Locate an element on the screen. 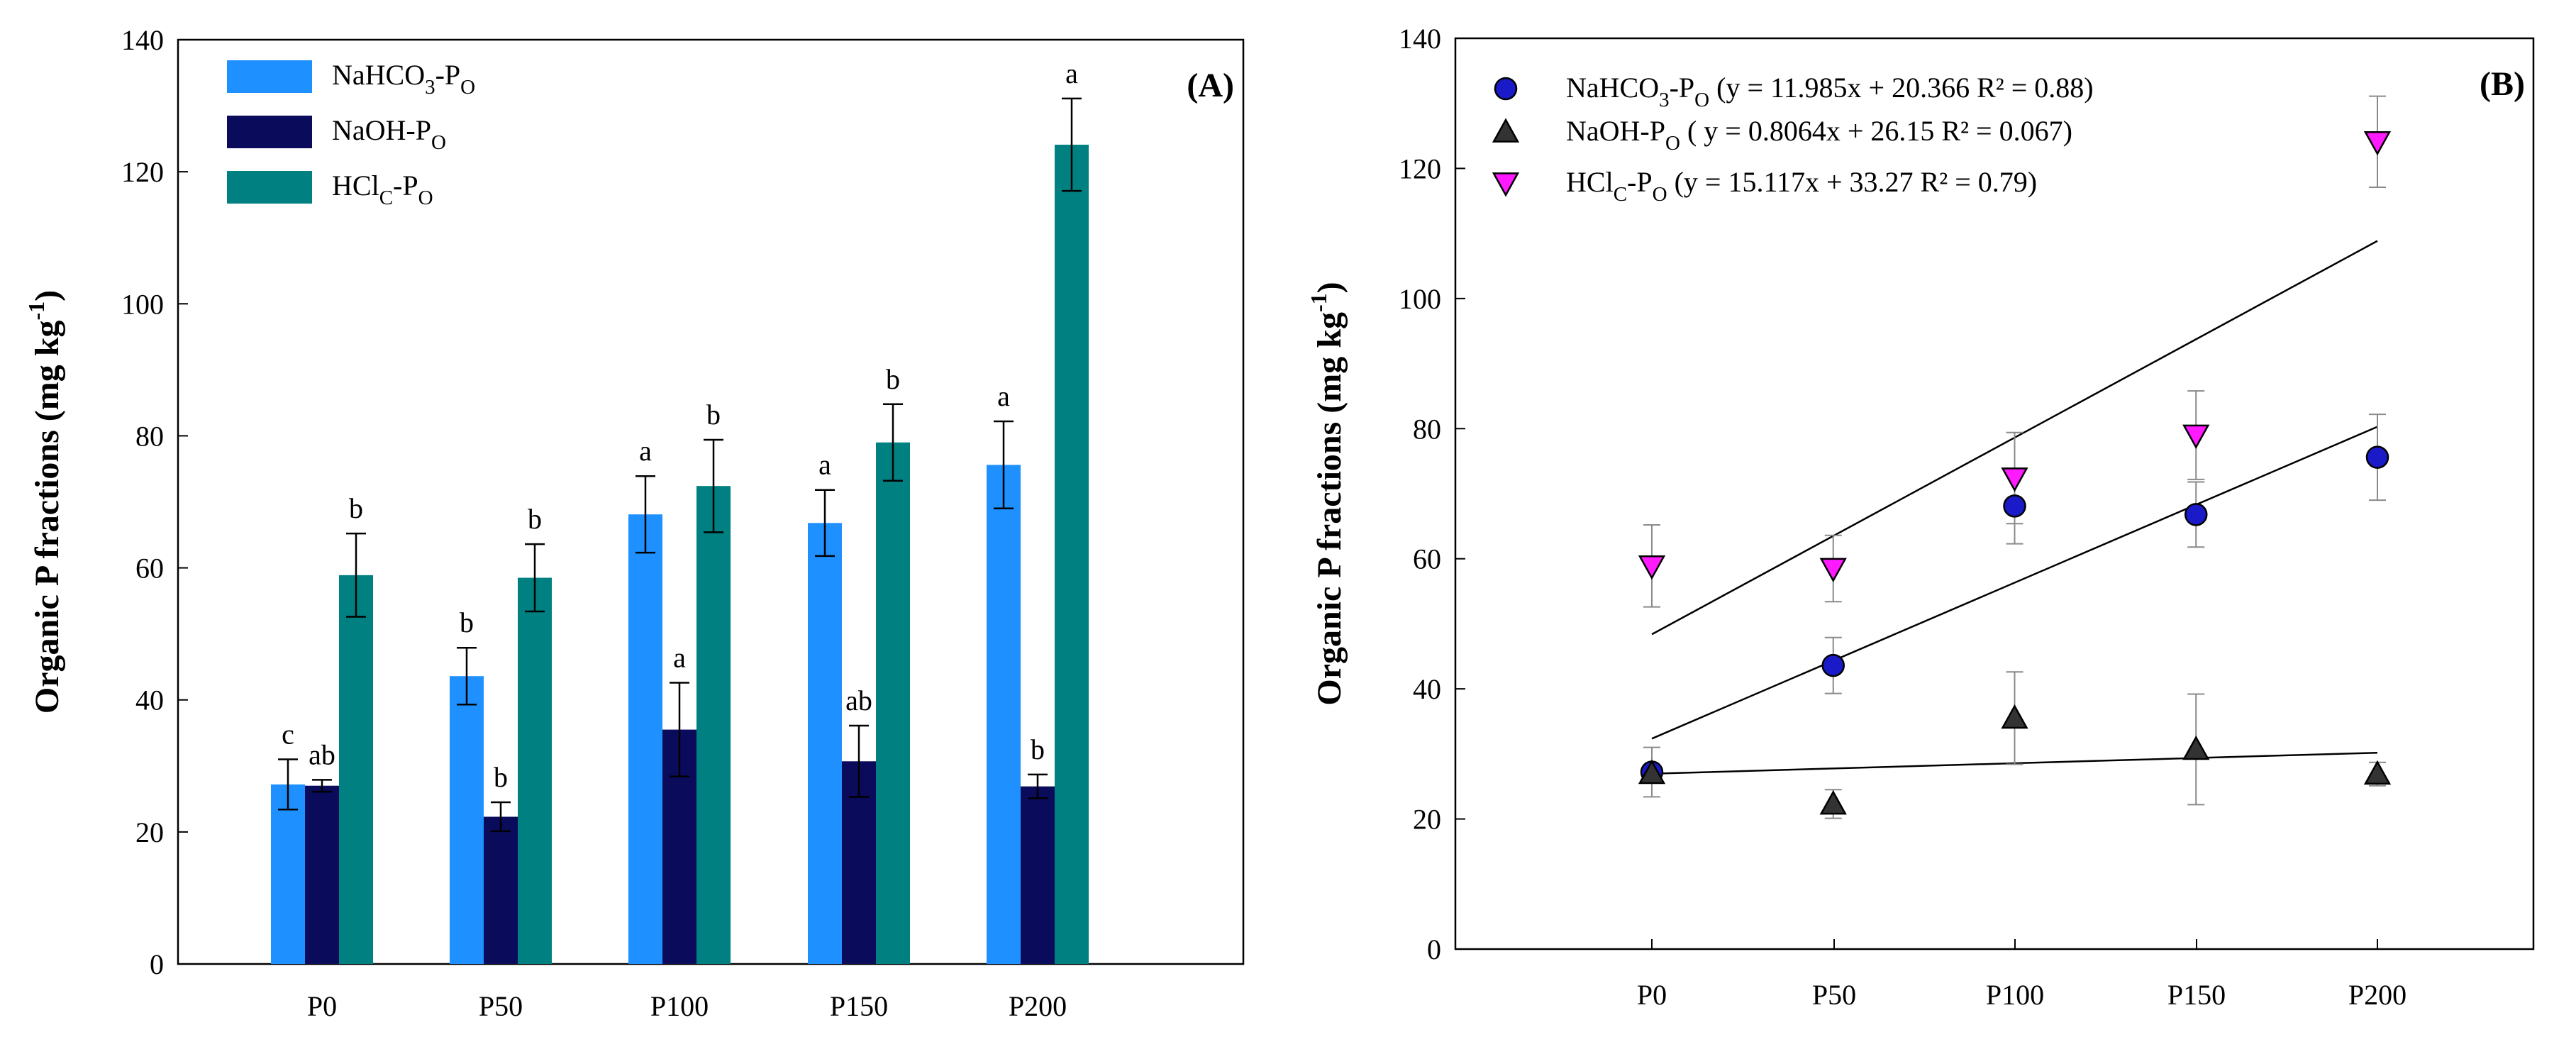 This screenshot has height=1064, width=2576. legend-label: NaHCO3-PO is located at coordinates (403, 79).